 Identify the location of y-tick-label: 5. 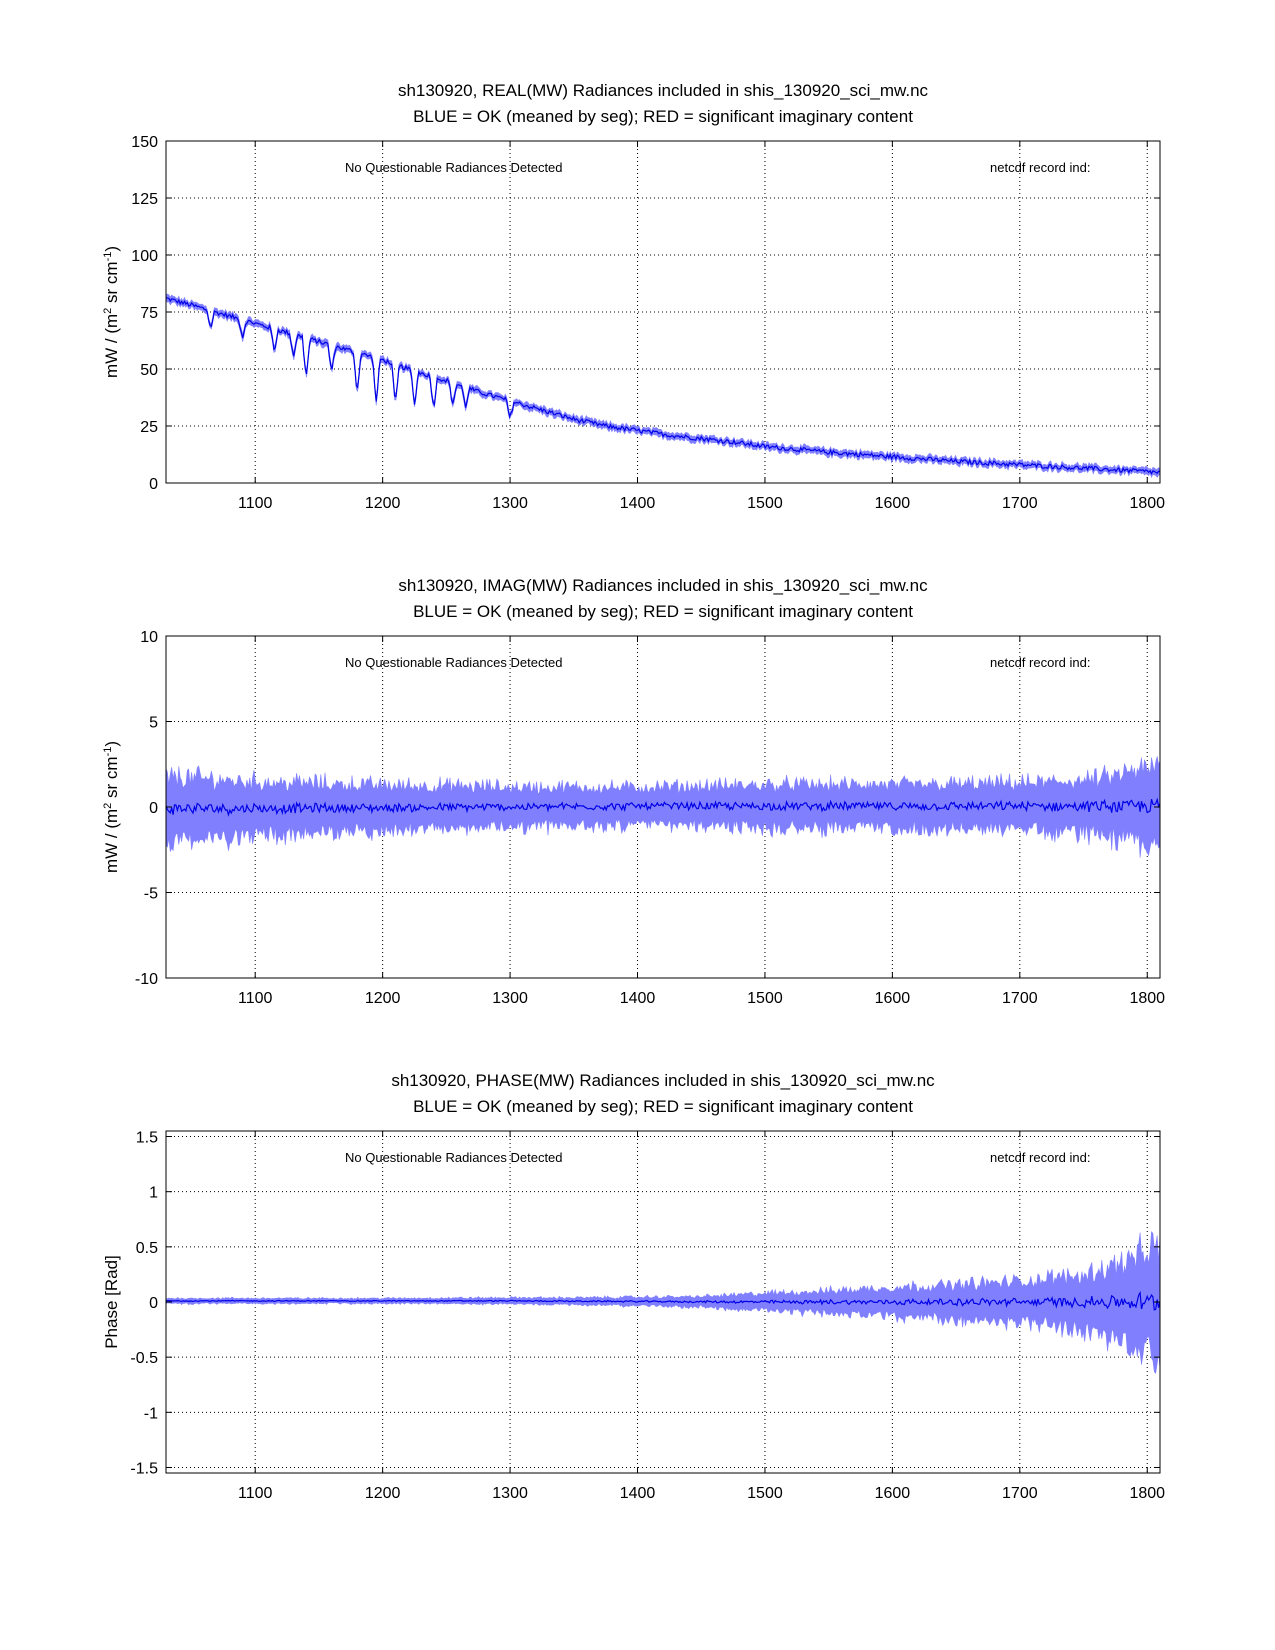
(153, 723).